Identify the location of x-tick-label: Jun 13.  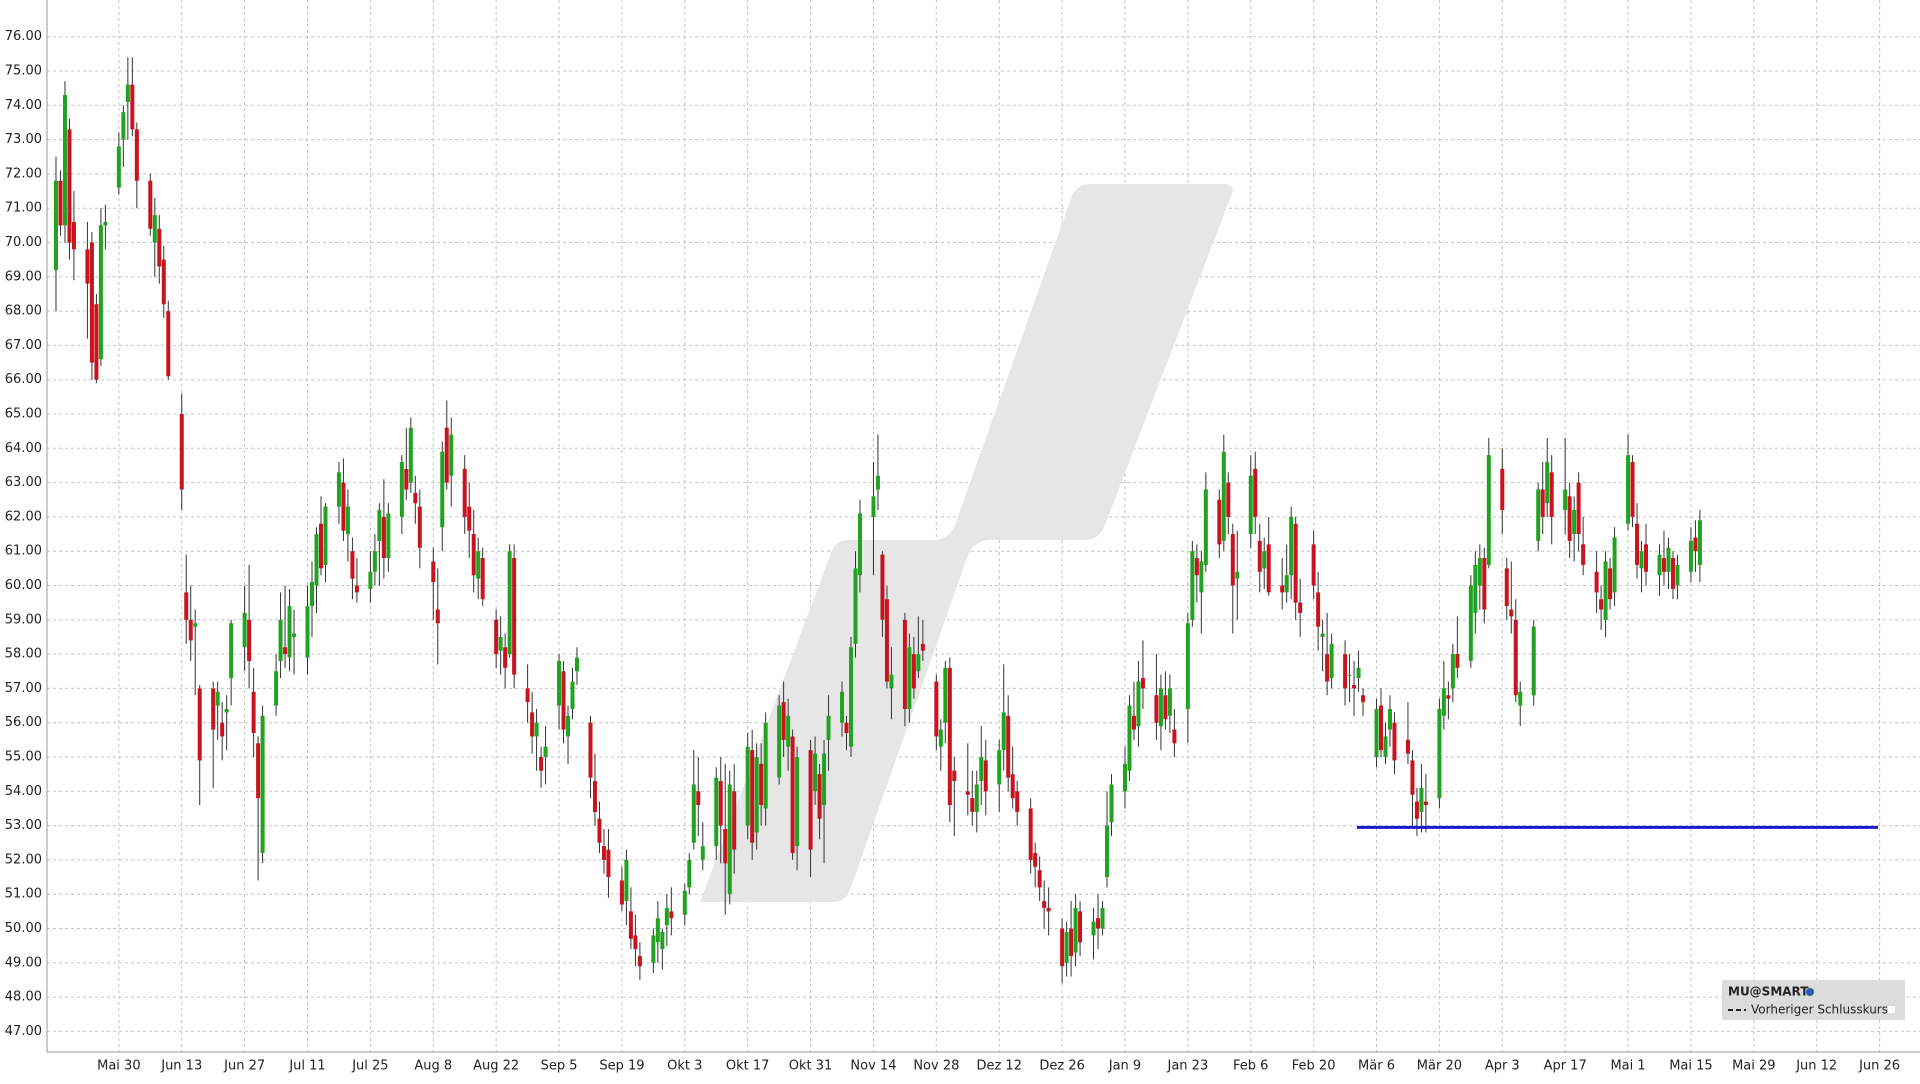
(181, 1066).